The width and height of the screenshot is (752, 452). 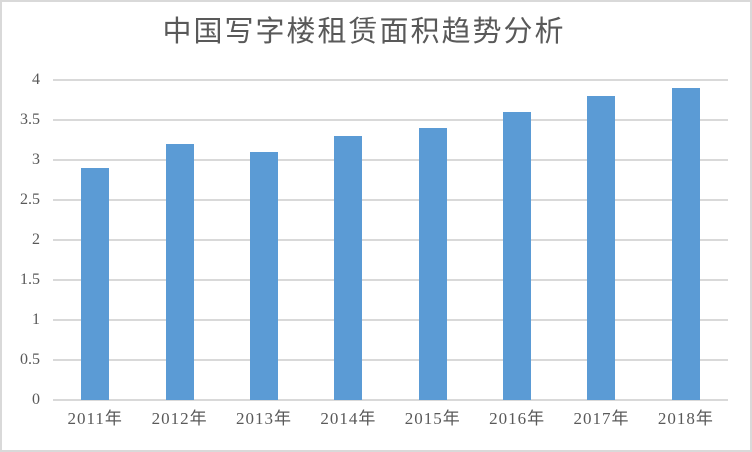 What do you see at coordinates (364, 32) in the screenshot?
I see `chart-title: 中国写字楼租赁面积趋势分析` at bounding box center [364, 32].